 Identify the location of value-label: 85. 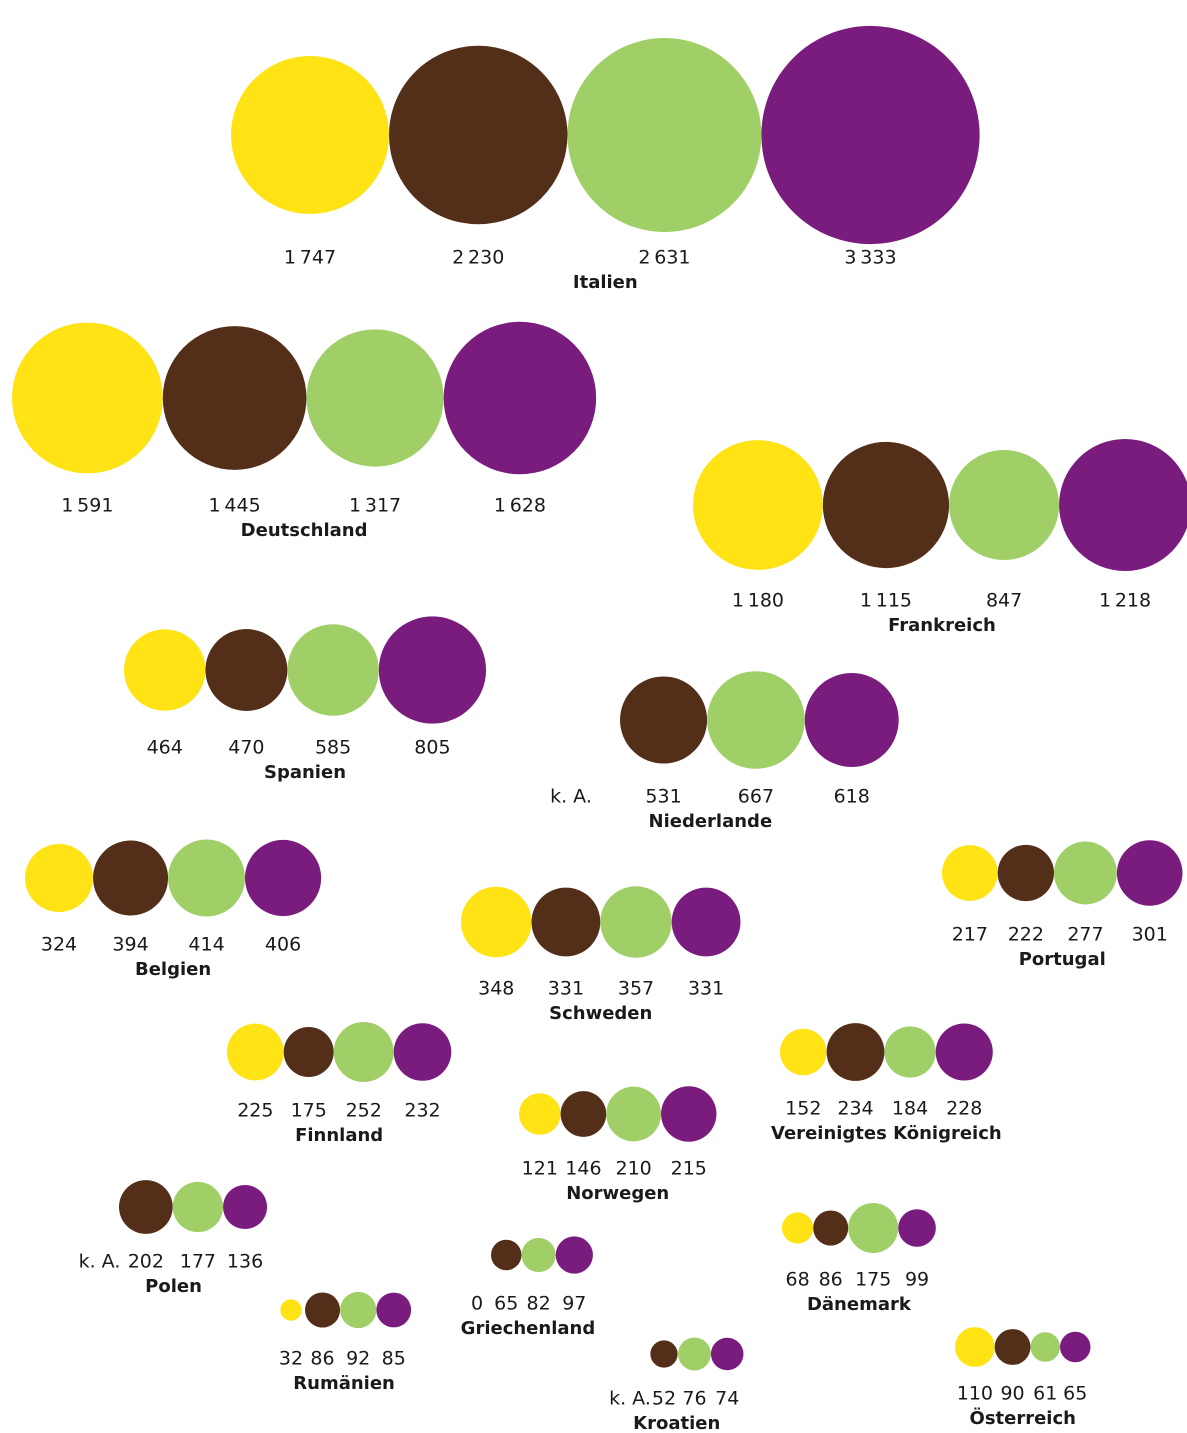
(394, 1359).